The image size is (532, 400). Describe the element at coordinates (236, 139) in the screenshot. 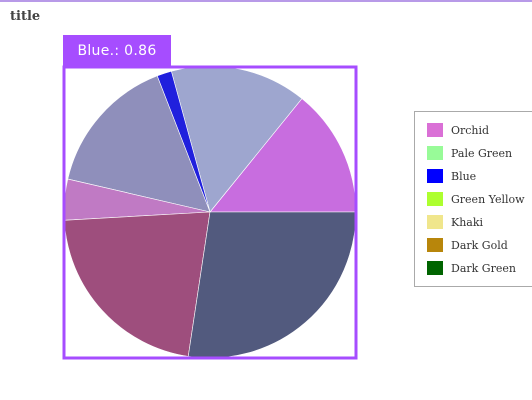

I see `pie-slice-pale-green` at that location.